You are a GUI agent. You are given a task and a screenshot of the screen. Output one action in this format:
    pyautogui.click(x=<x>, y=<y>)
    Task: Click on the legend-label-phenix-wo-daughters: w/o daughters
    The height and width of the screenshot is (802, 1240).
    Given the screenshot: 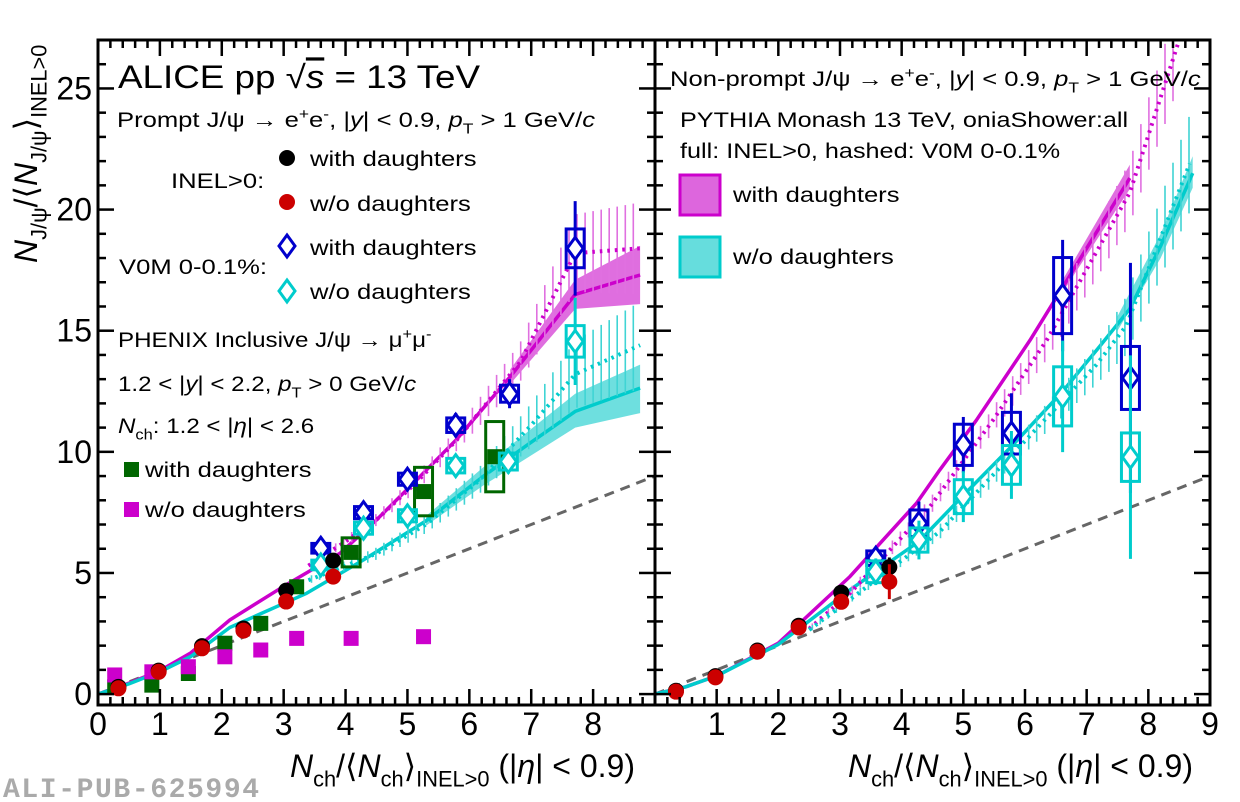 What is the action you would take?
    pyautogui.click(x=225, y=509)
    